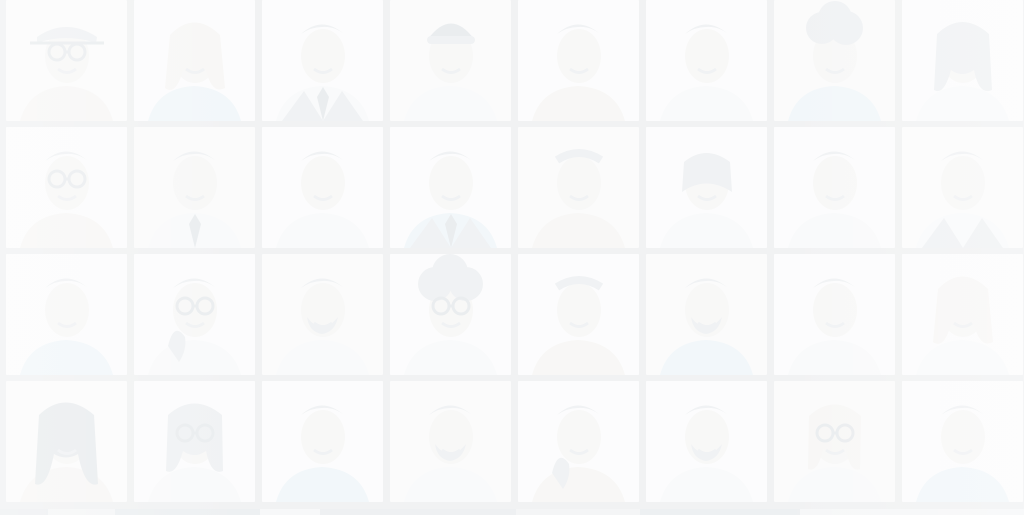 This screenshot has width=1024, height=515. I want to click on person-glasses-hat-icon, so click(66, 60).